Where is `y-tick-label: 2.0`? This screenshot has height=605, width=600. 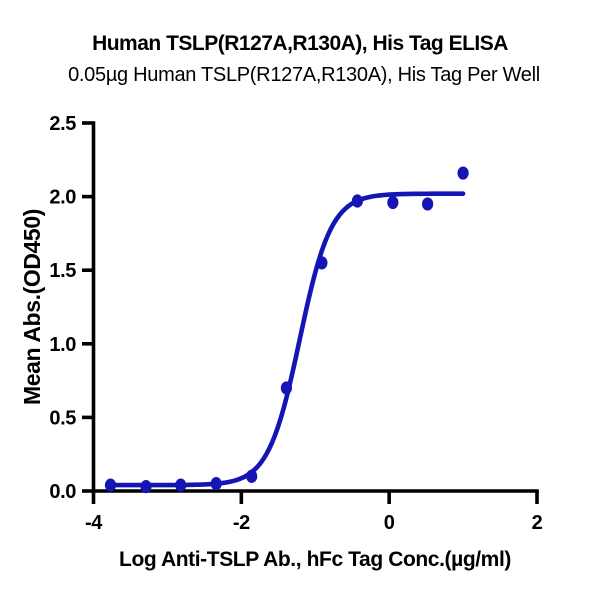
y-tick-label: 2.0 is located at coordinates (62, 198).